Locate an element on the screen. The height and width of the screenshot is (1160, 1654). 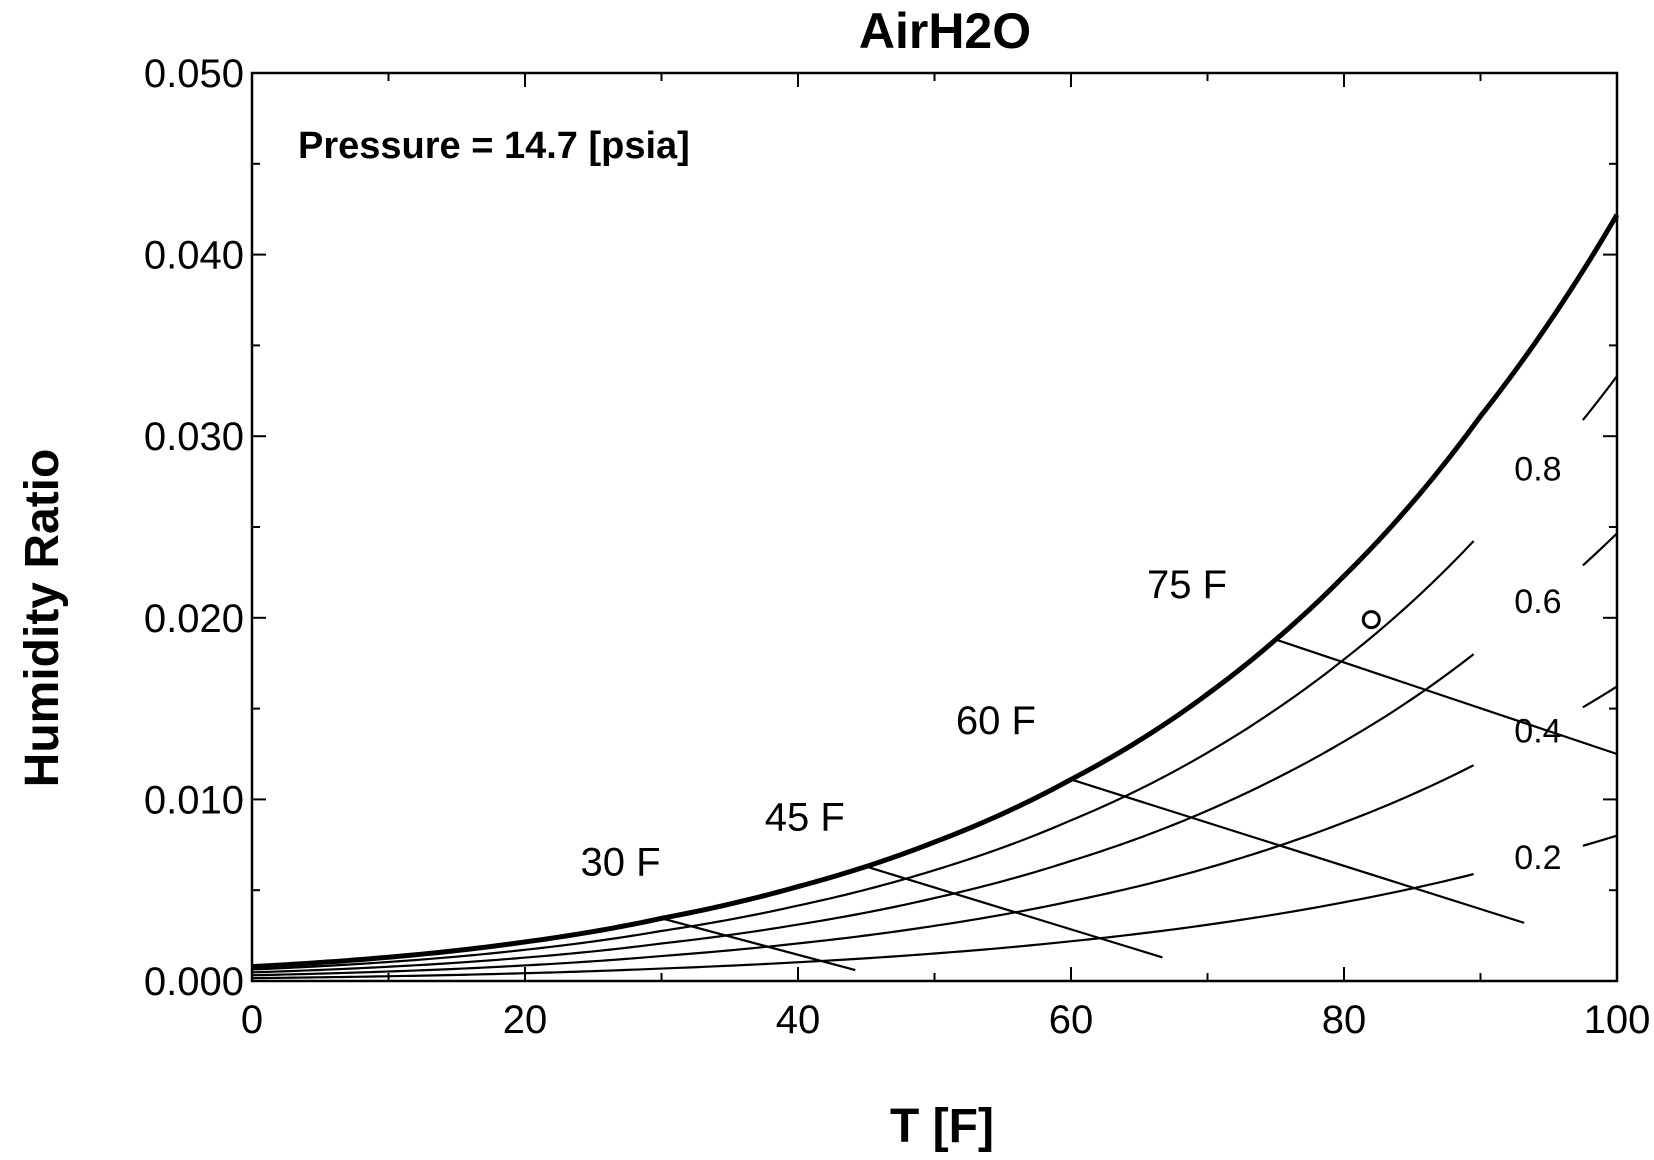
x-tick-label: 20 is located at coordinates (525, 1020).